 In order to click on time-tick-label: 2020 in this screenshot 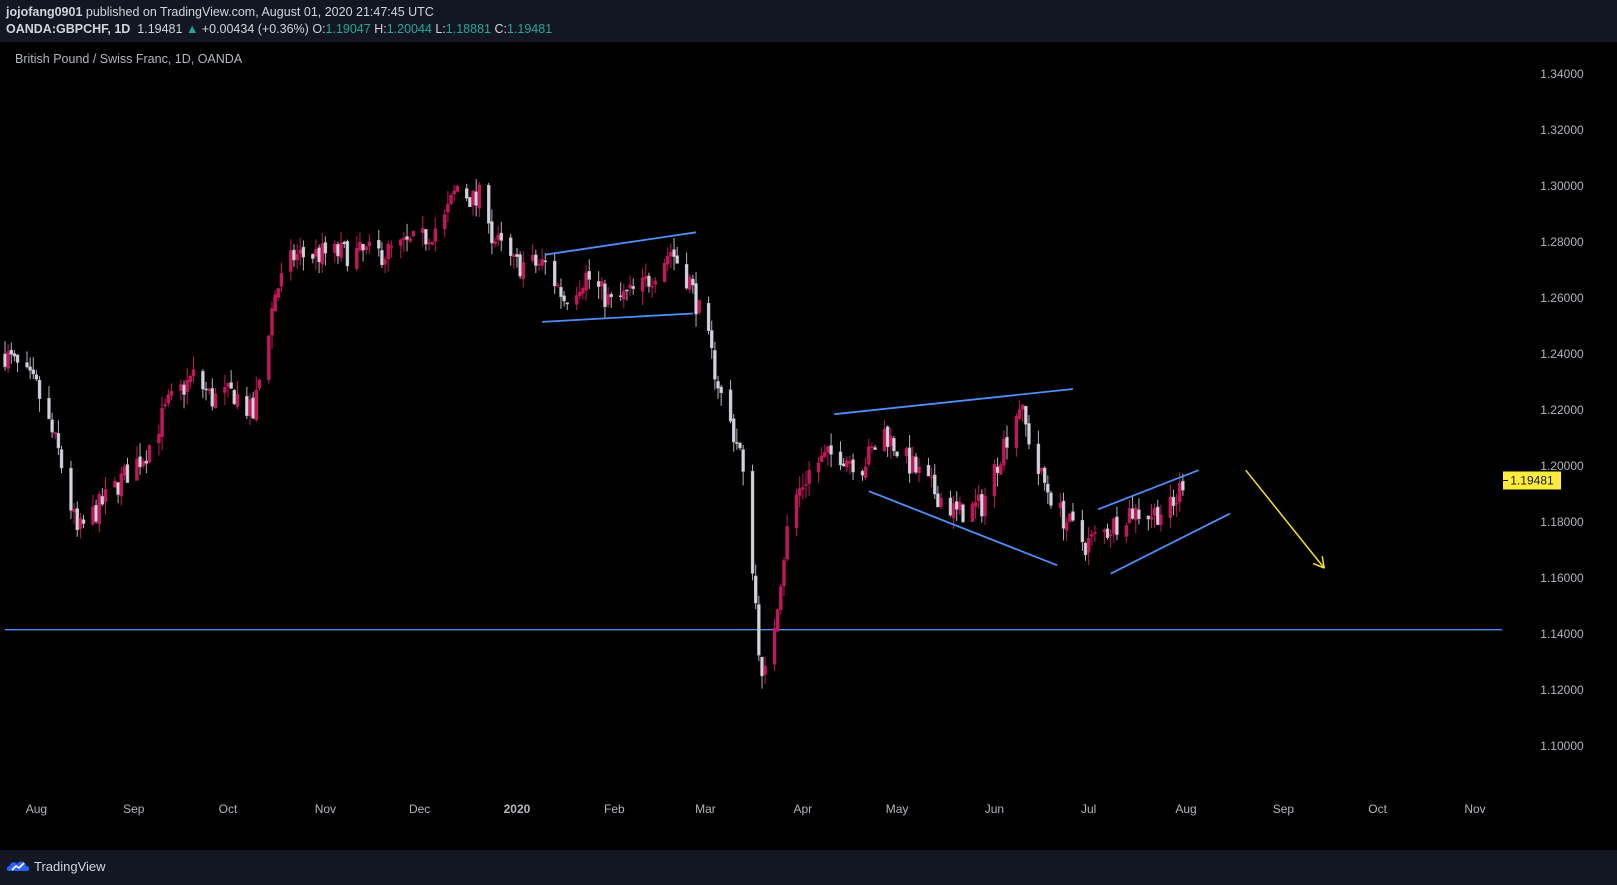, I will do `click(517, 809)`.